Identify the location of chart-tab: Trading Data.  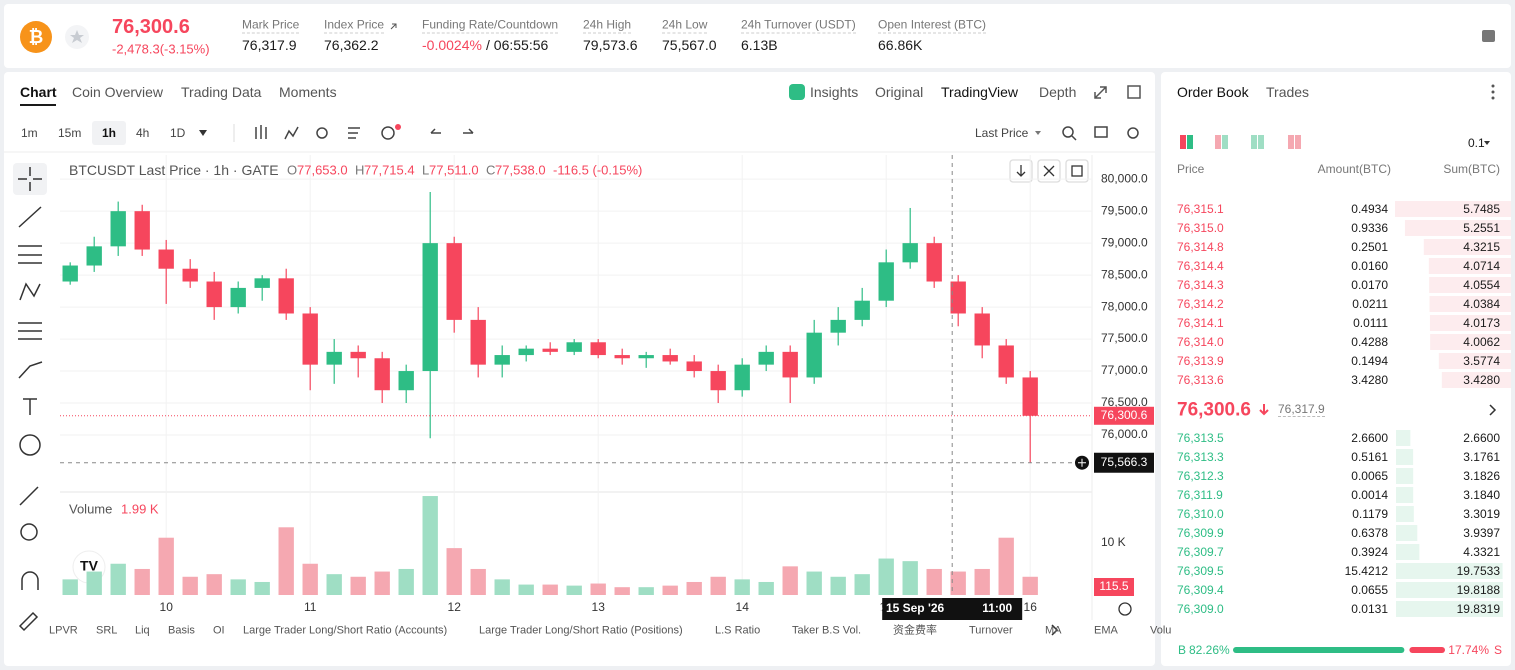
(221, 92).